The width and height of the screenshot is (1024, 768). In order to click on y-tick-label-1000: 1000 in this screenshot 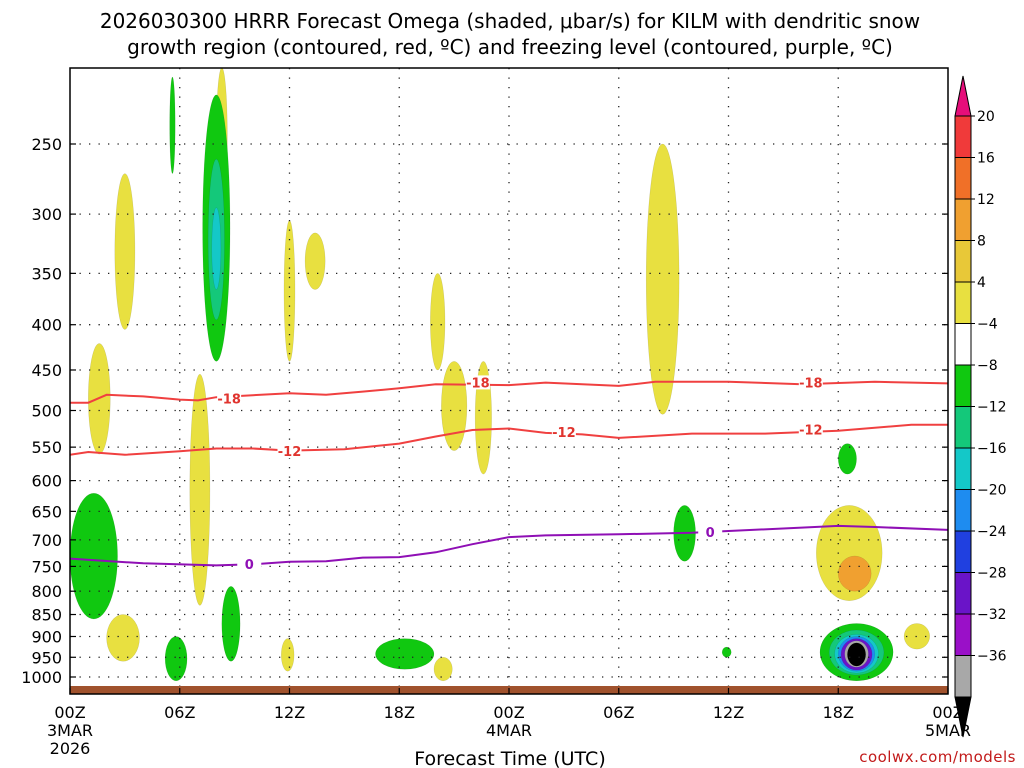, I will do `click(41, 677)`.